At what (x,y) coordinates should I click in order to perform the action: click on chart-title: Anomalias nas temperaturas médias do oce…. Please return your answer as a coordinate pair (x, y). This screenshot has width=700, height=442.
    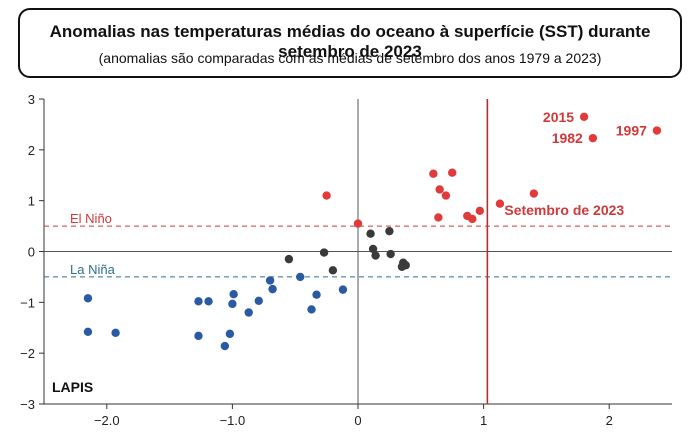
    Looking at the image, I should click on (350, 41).